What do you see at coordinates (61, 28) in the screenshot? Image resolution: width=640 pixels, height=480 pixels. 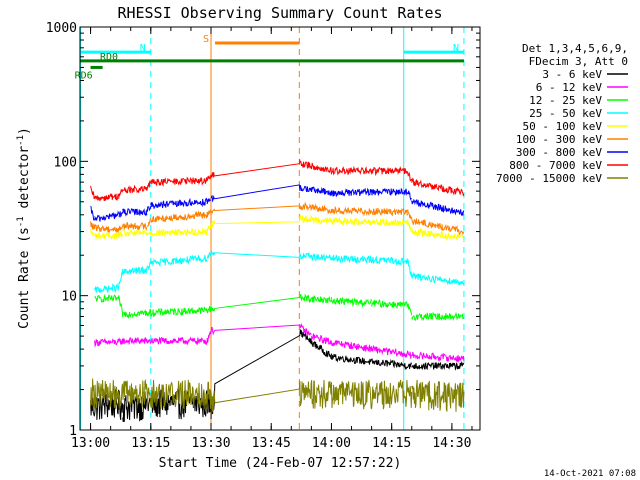 I see `y-tick-label: 1000` at bounding box center [61, 28].